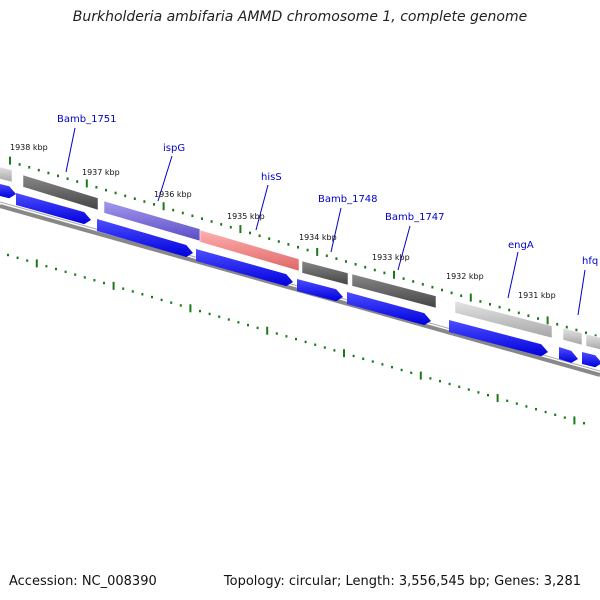  I want to click on gene-label: Bamb_1747, so click(415, 217).